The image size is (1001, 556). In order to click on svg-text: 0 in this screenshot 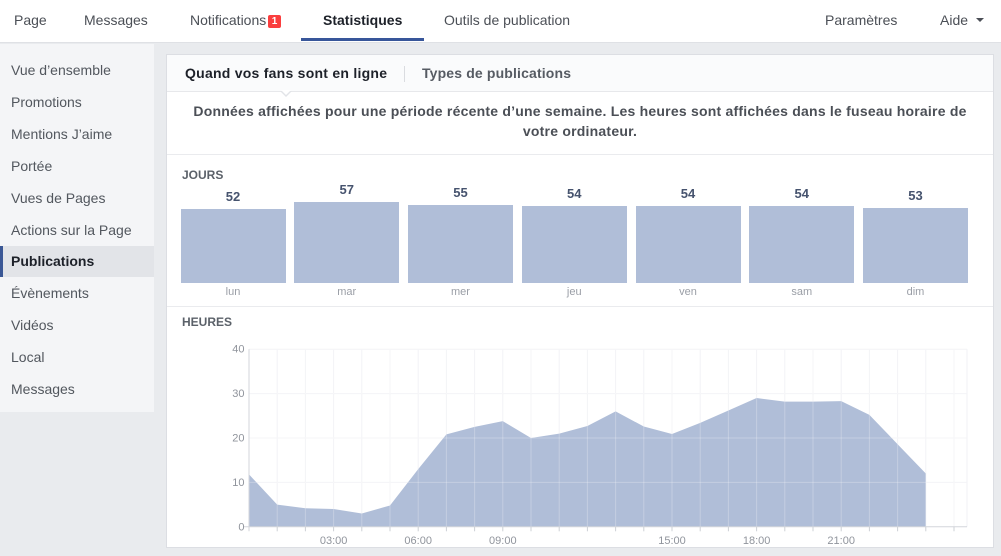, I will do `click(241, 527)`.